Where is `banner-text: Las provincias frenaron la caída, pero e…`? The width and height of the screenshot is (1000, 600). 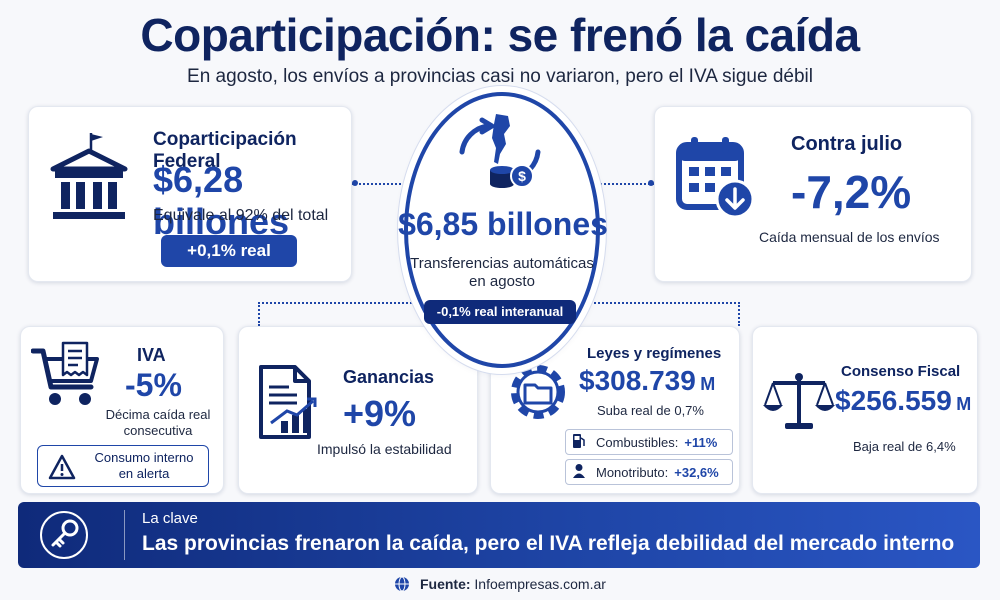 banner-text: Las provincias frenaron la caída, pero e… is located at coordinates (548, 543).